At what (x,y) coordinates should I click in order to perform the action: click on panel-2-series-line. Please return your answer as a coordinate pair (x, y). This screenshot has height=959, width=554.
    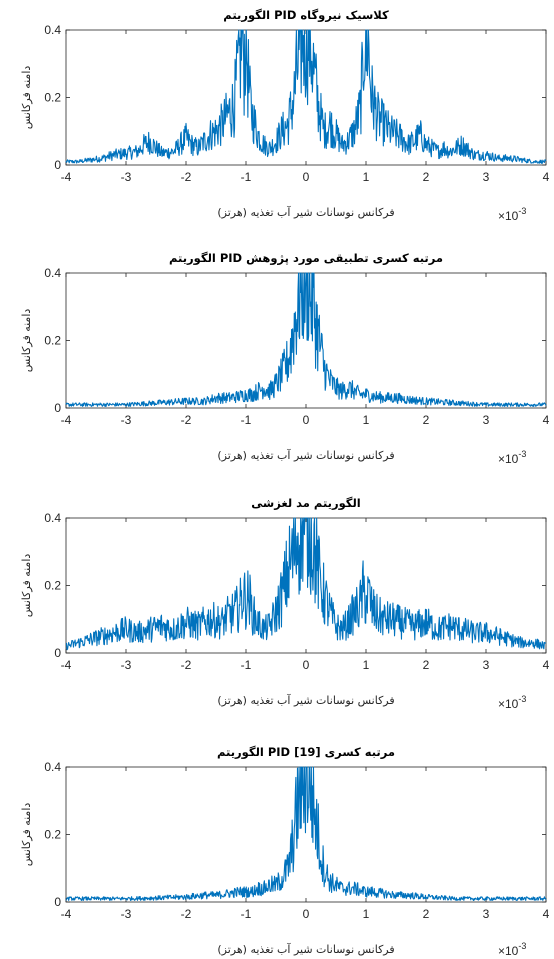
    Looking at the image, I should click on (306, 339).